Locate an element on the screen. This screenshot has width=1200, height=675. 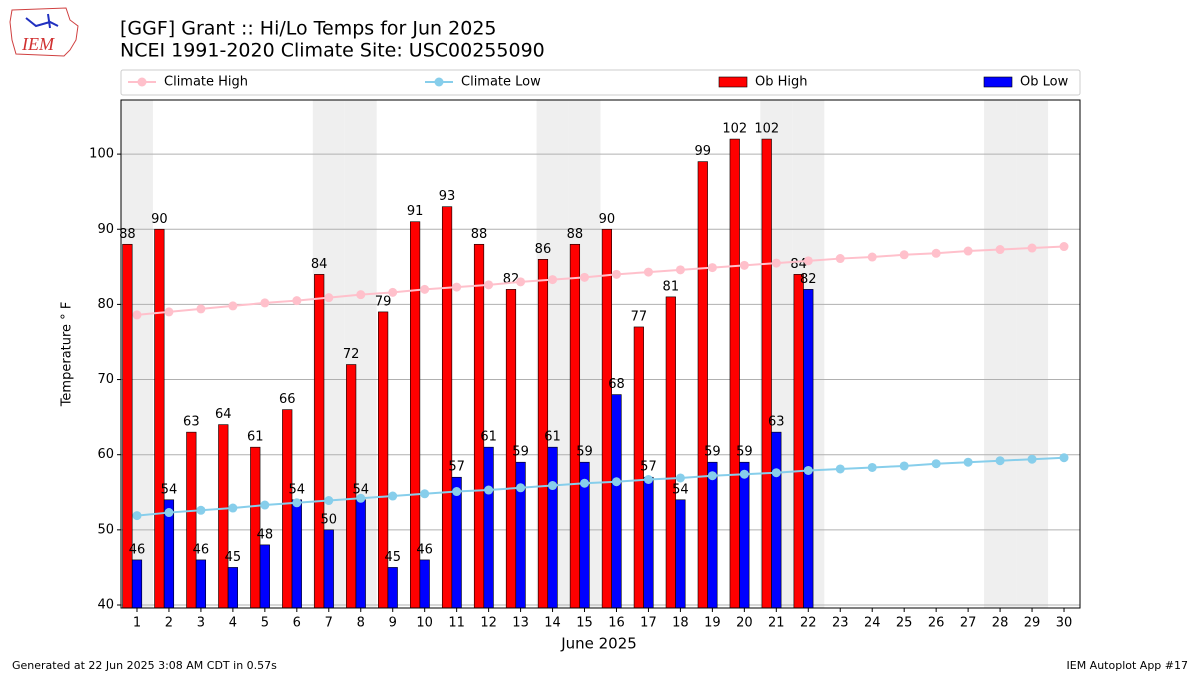
logo: IEM is located at coordinates (44, 32).